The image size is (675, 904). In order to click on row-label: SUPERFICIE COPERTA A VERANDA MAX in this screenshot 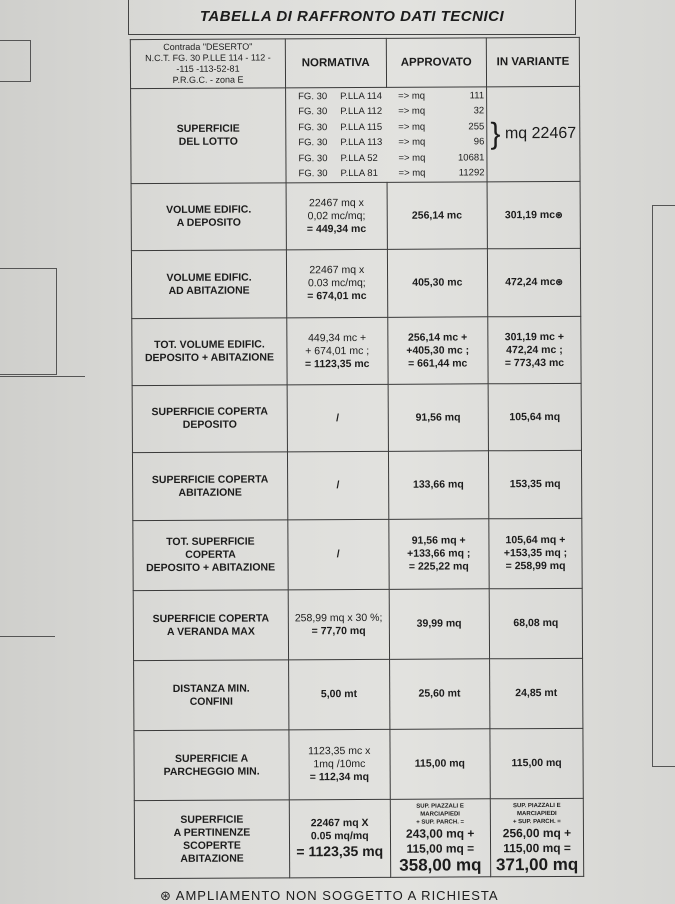, I will do `click(211, 625)`.